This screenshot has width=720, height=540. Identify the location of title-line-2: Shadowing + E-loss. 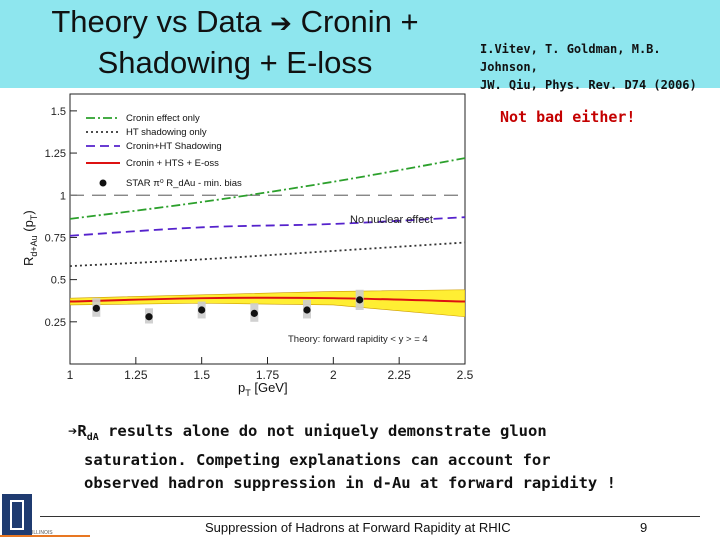
(235, 62).